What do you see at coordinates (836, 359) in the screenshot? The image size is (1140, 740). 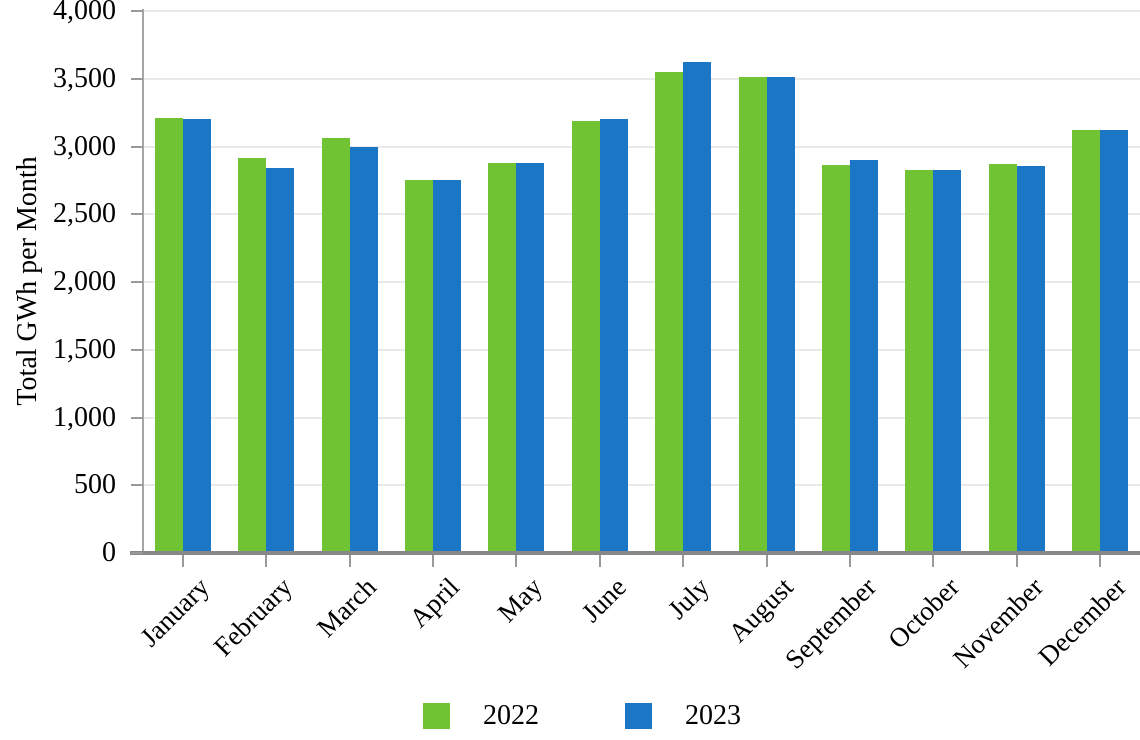 I see `bar-2022-september` at bounding box center [836, 359].